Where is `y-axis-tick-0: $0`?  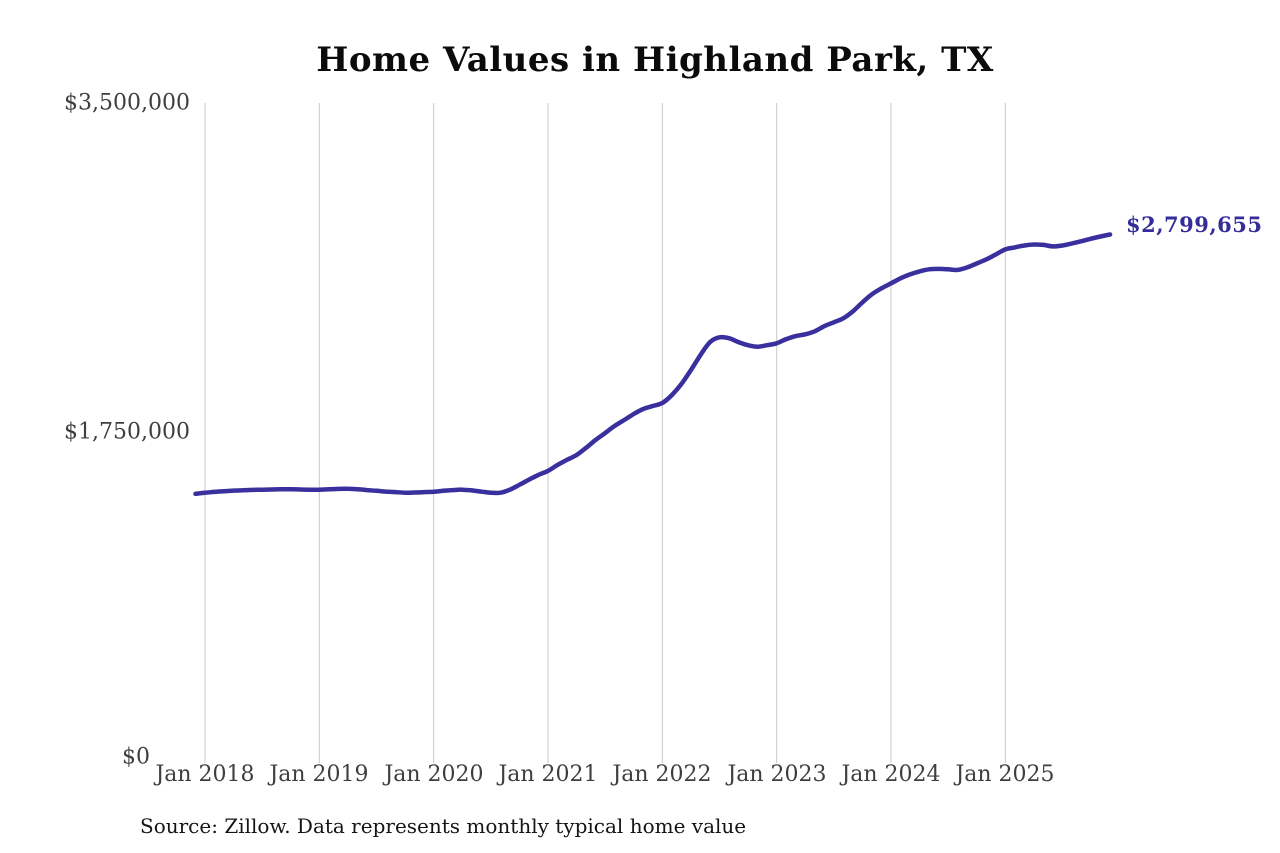 y-axis-tick-0: $0 is located at coordinates (136, 757).